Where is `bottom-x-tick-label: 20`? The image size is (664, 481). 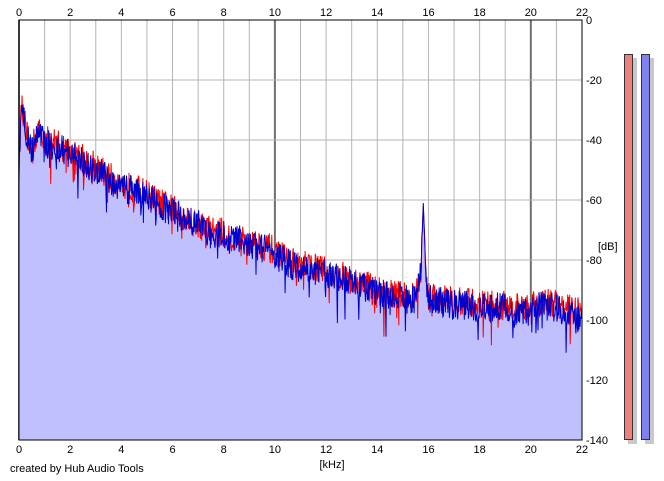 bottom-x-tick-label: 20 is located at coordinates (531, 450).